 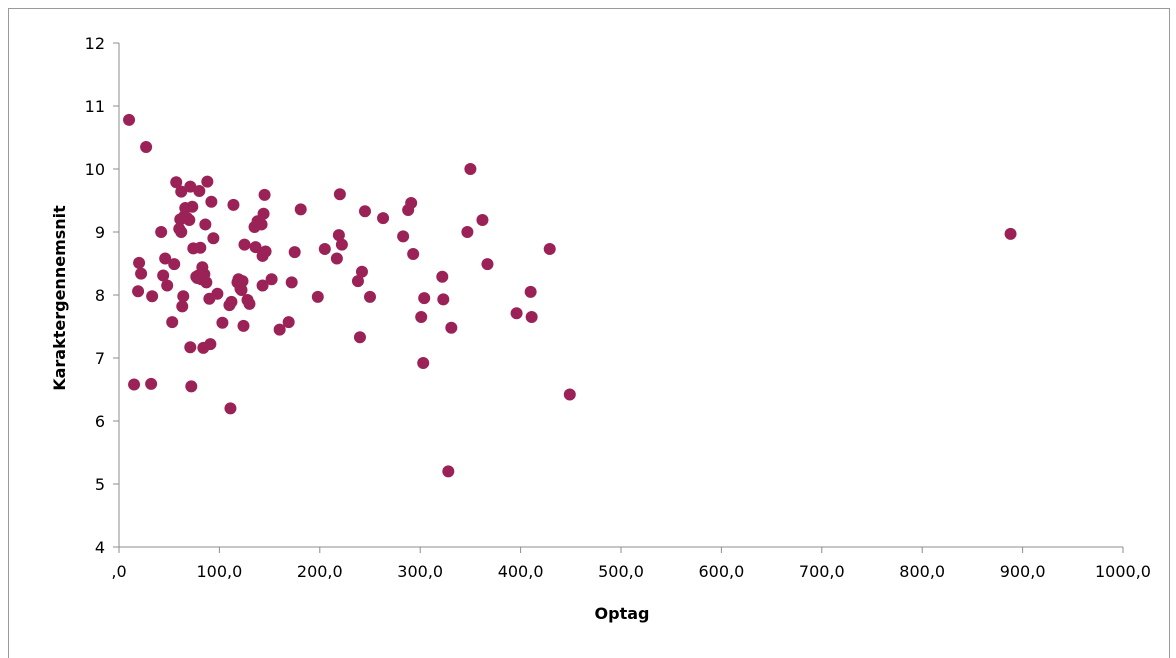 What do you see at coordinates (721, 571) in the screenshot?
I see `x-tick-label: 600,0` at bounding box center [721, 571].